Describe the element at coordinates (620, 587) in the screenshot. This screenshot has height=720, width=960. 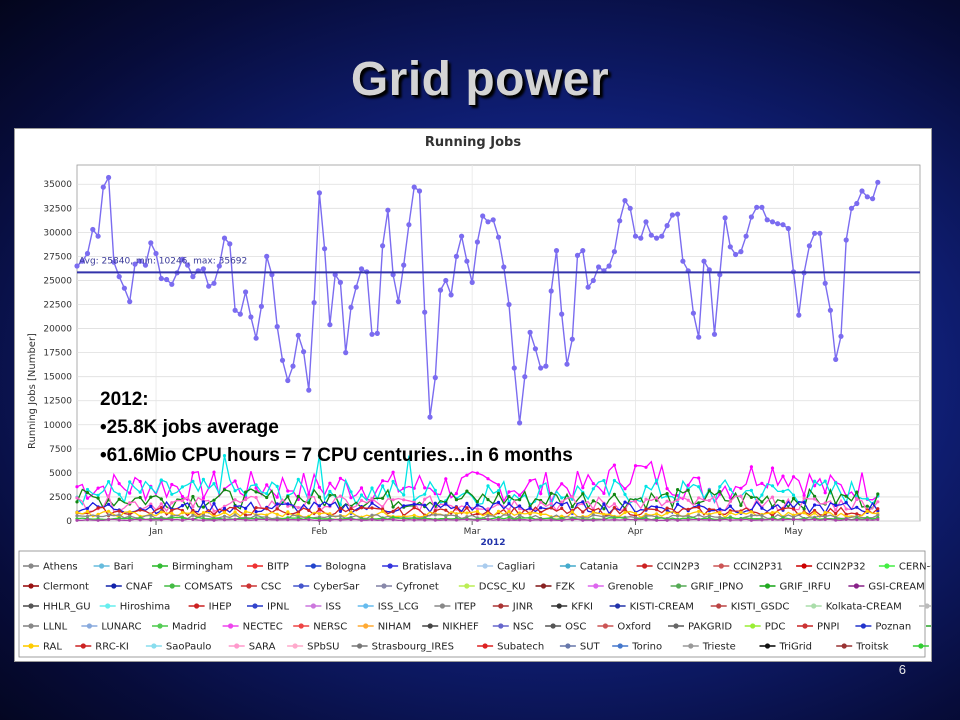
I see `legend-entry: Grenoble` at that location.